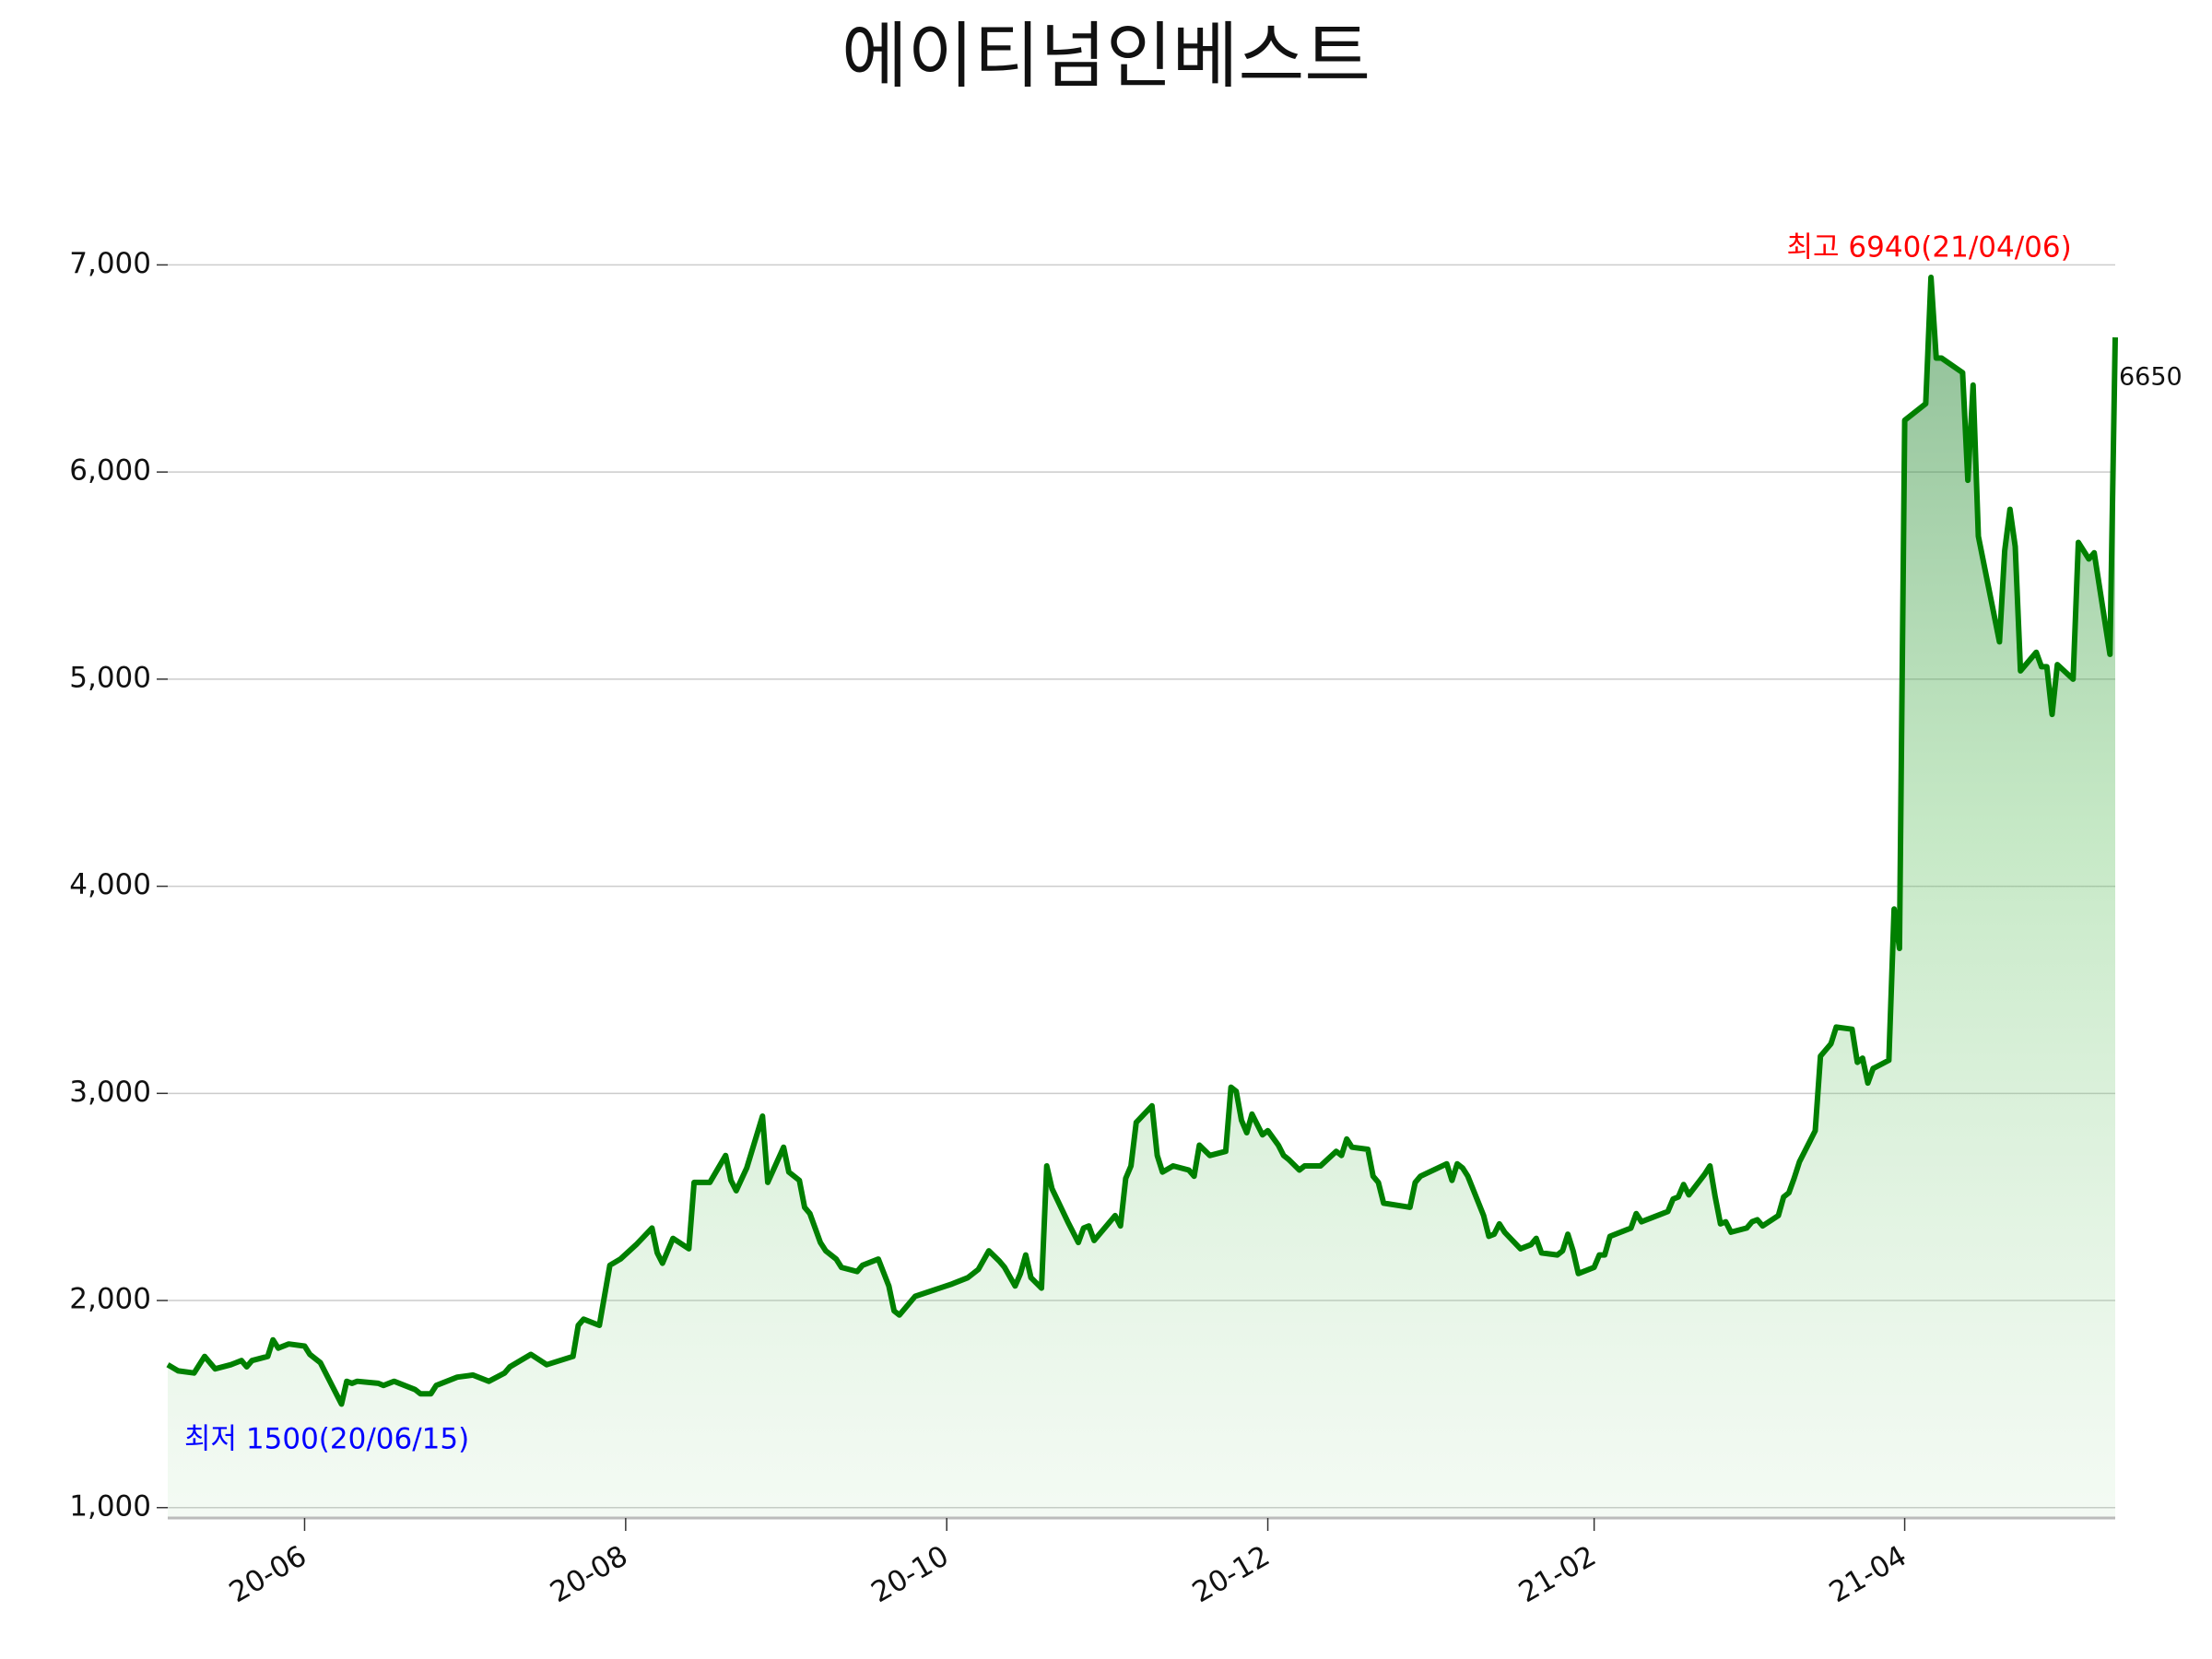 The width and height of the screenshot is (2212, 1659). Describe the element at coordinates (1868, 1574) in the screenshot. I see `x-tick-label: 21-04` at that location.